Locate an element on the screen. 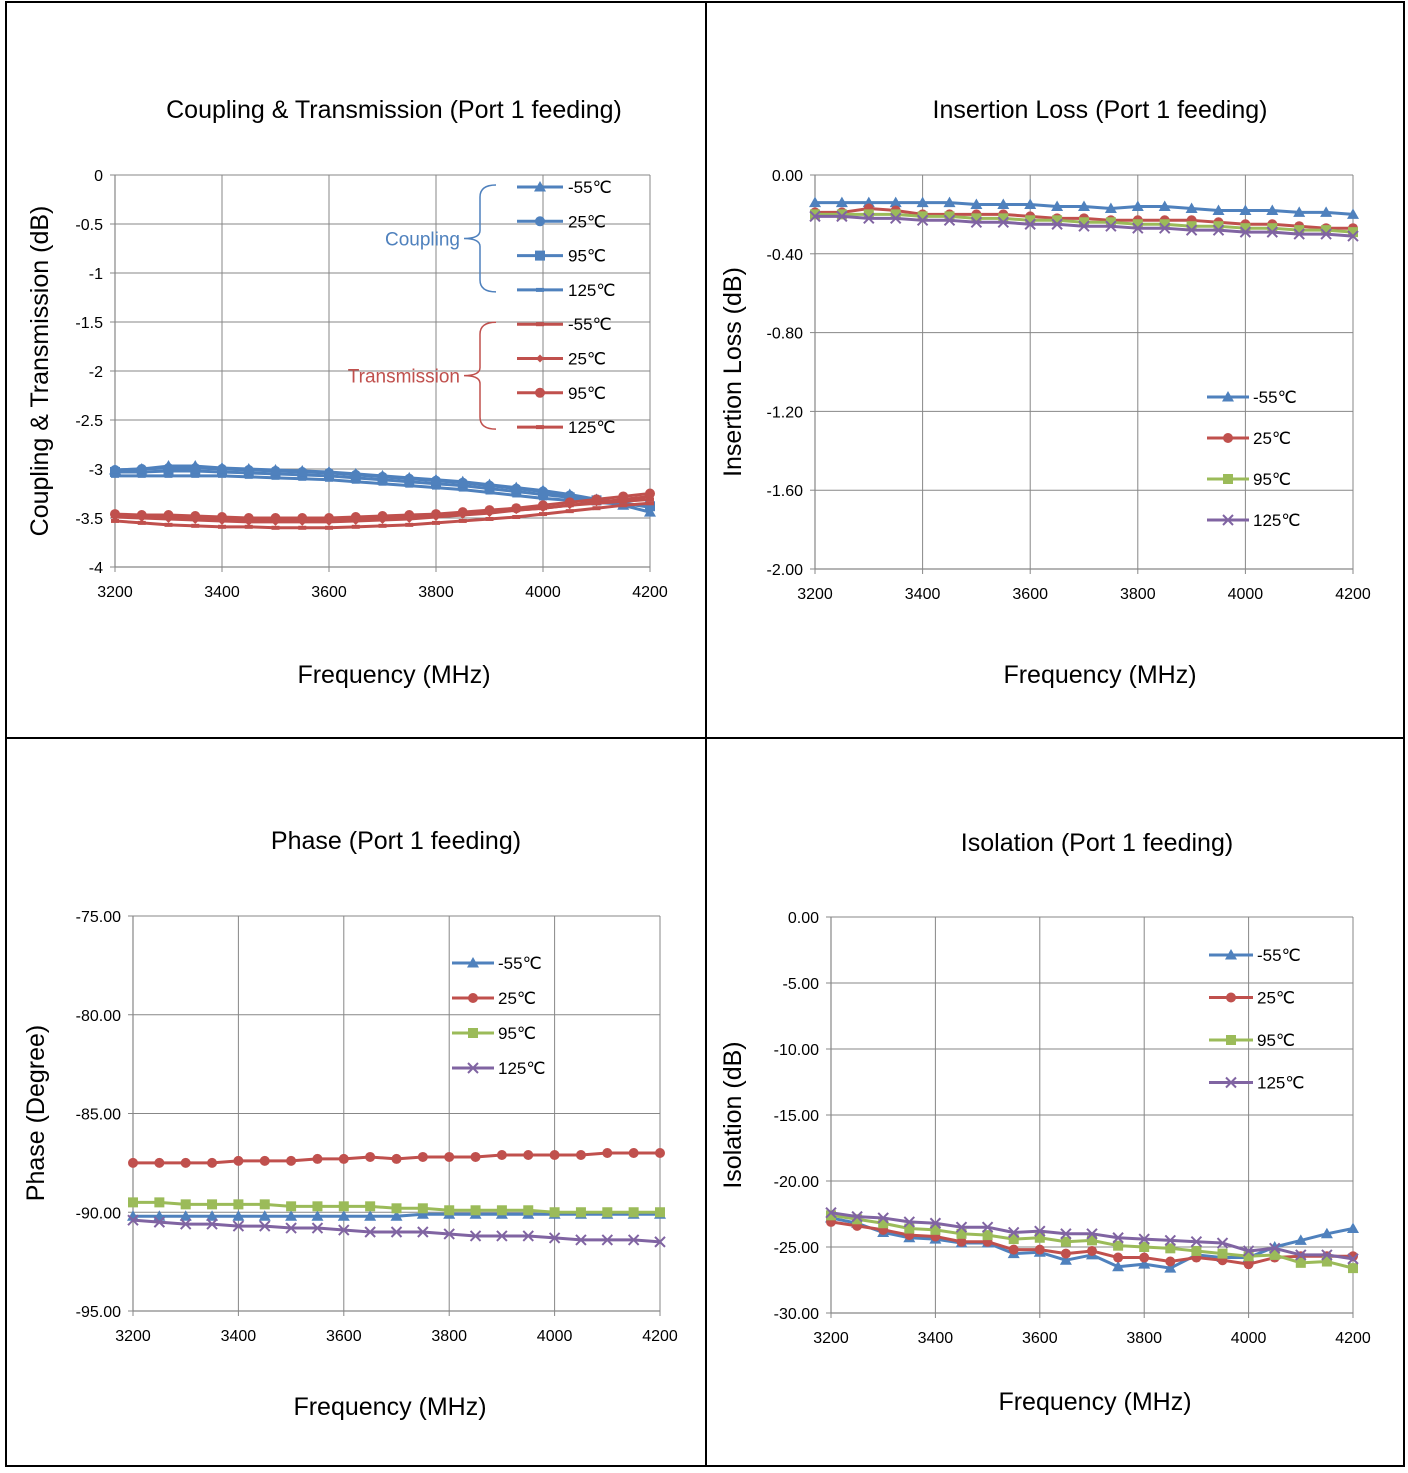 Image resolution: width=1408 pixels, height=1473 pixels. y-tick-label: 0 is located at coordinates (98, 176).